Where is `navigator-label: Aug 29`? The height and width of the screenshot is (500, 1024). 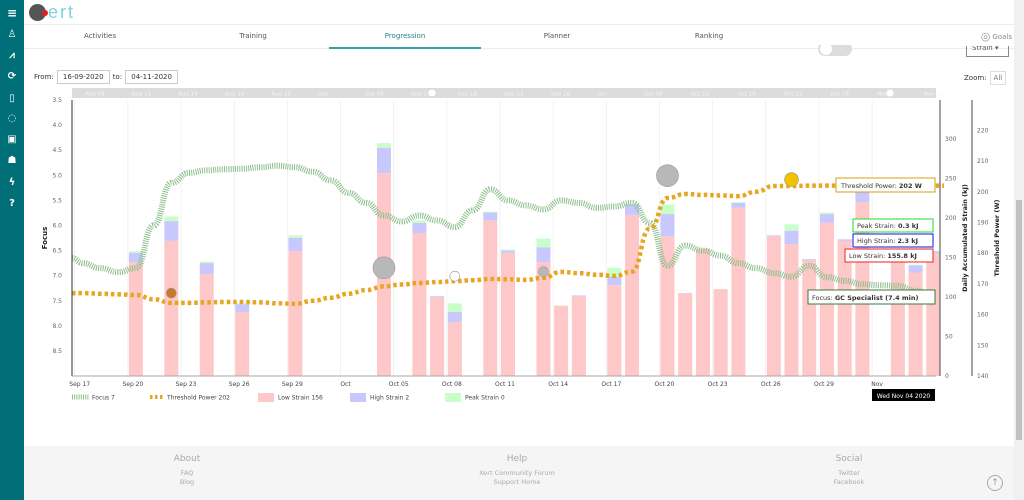
navigator-label: Aug 29 is located at coordinates (281, 95).